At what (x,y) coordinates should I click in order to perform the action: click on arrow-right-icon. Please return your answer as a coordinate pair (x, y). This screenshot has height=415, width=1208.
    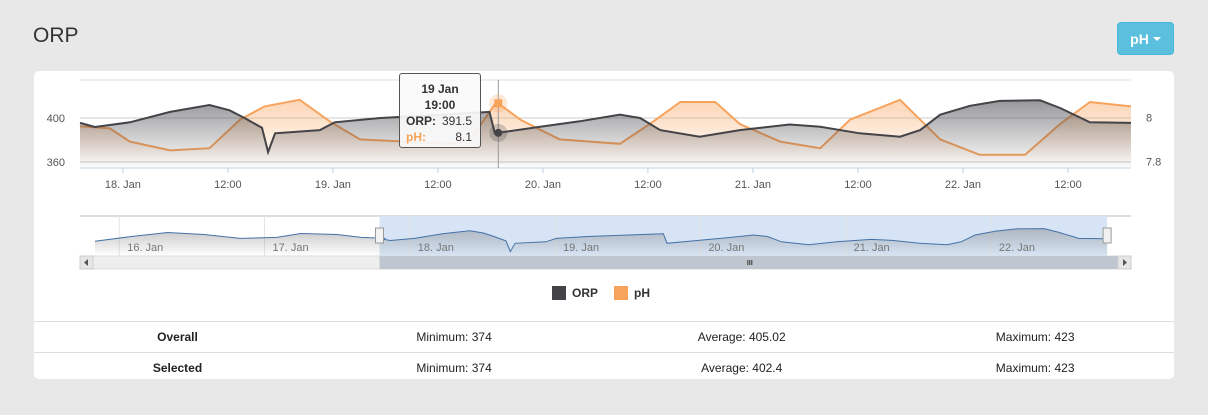
    Looking at the image, I should click on (1125, 262).